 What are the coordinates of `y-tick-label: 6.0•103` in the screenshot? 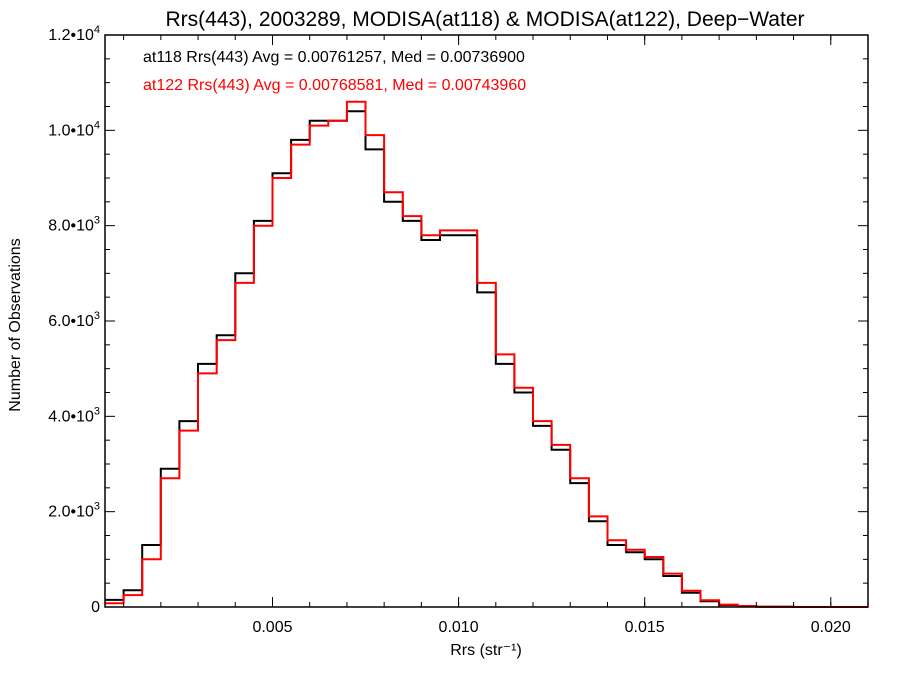 It's located at (74, 320).